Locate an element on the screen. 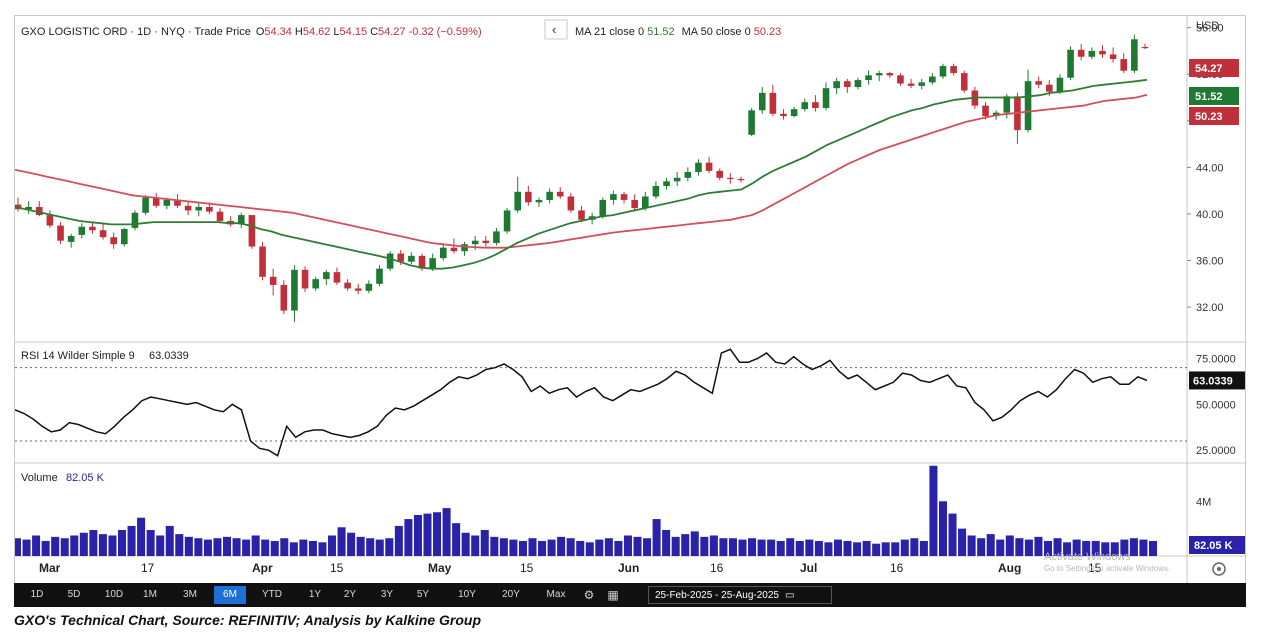 This screenshot has height=641, width=1263. currency-label: USD is located at coordinates (1207, 26).